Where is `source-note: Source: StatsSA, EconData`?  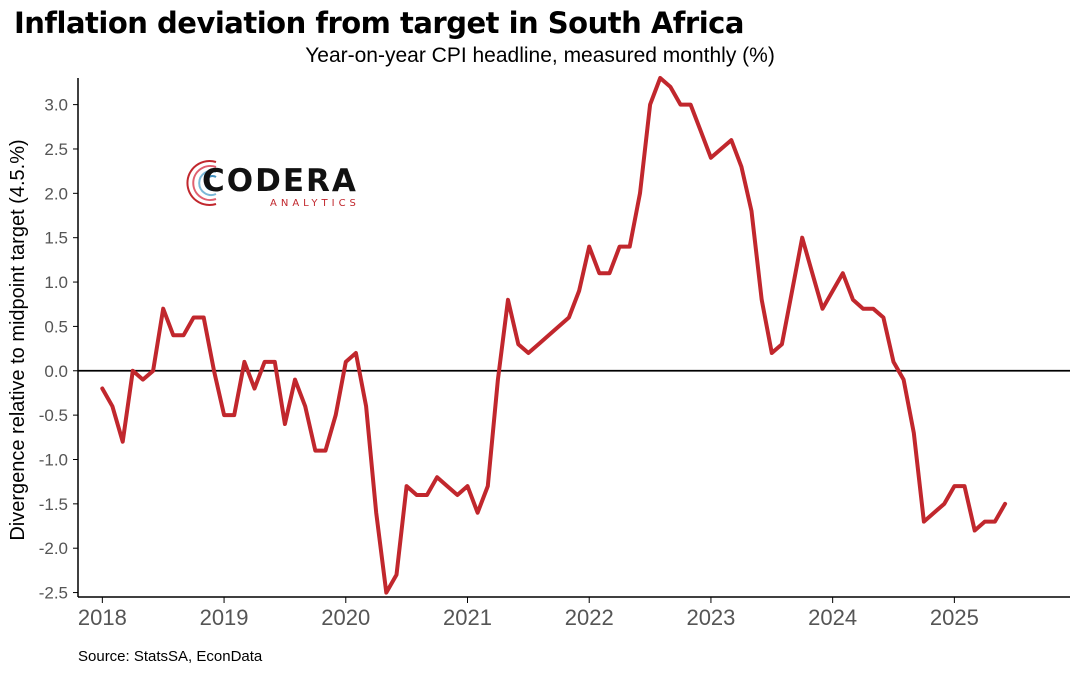 source-note: Source: StatsSA, EconData is located at coordinates (170, 656).